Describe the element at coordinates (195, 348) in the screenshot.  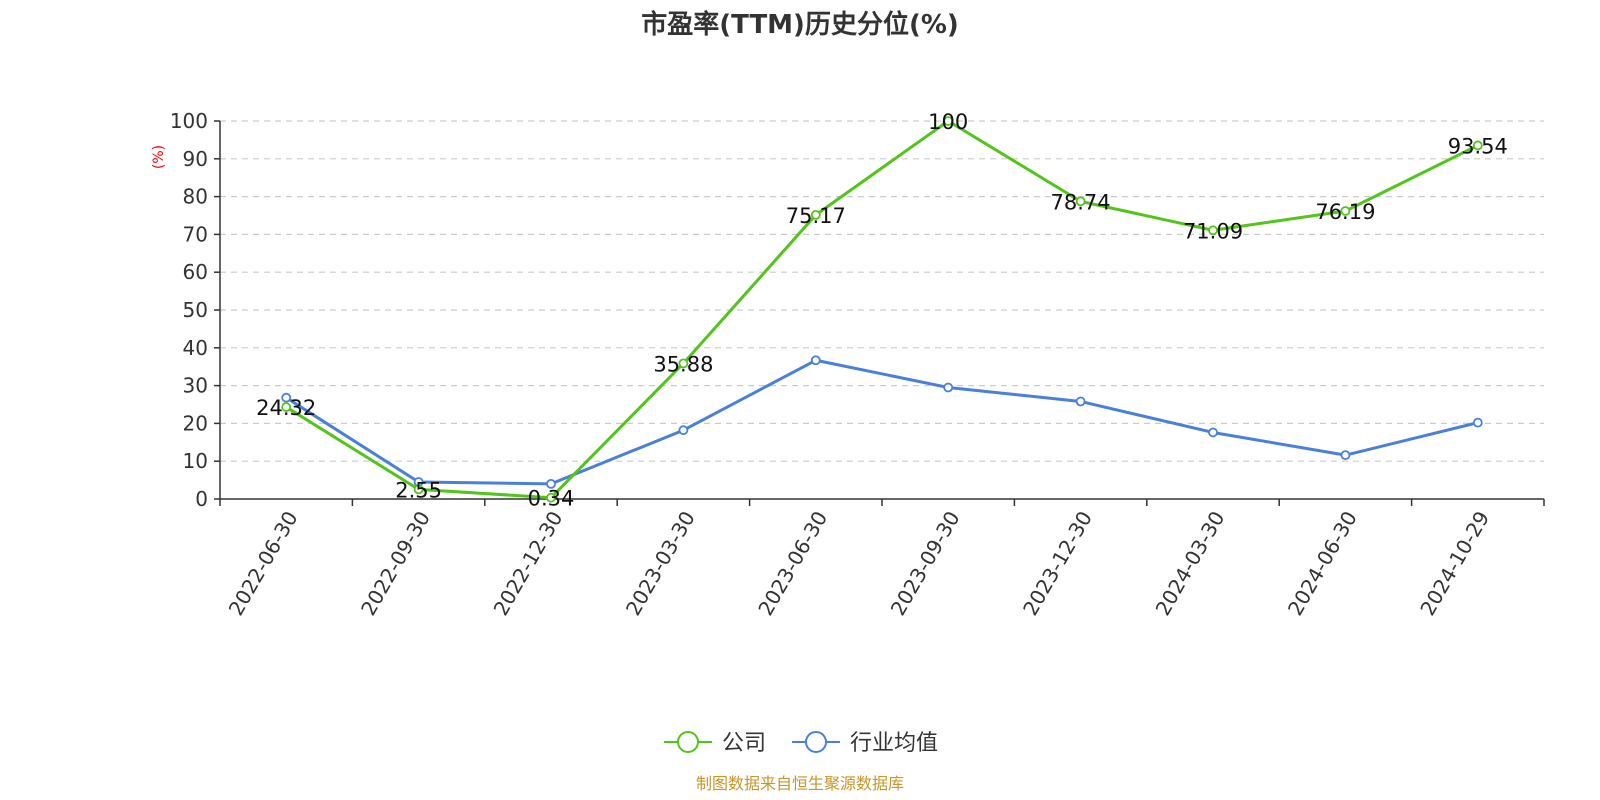
I see `y-tick-label: 40` at that location.